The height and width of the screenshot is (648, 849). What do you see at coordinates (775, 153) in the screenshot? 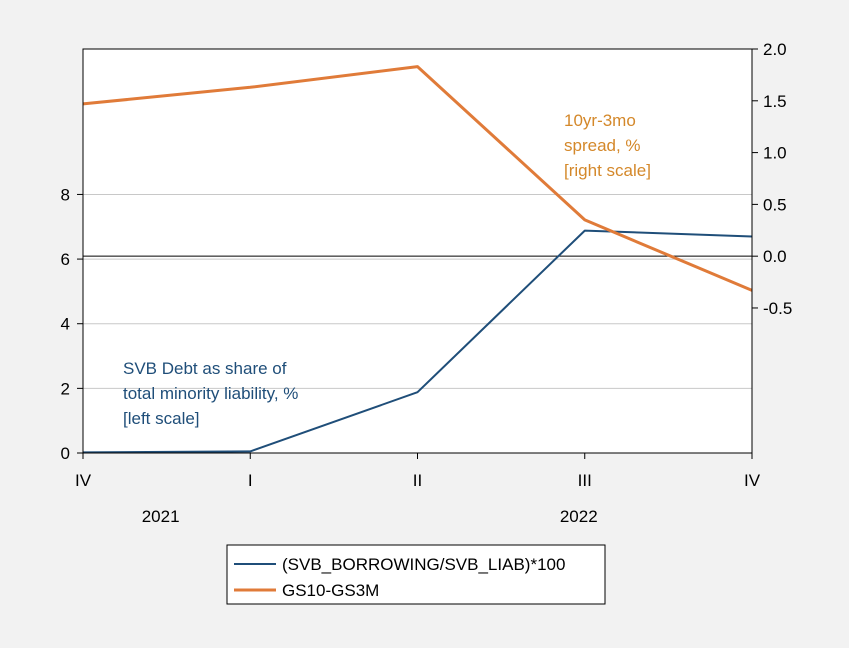
I see `right-tick-label: 1.0` at bounding box center [775, 153].